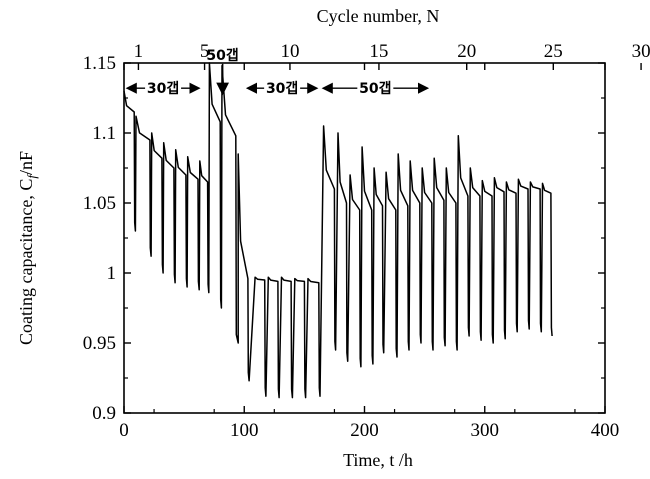  What do you see at coordinates (641, 51) in the screenshot?
I see `top-cycle-tick-label: 30` at bounding box center [641, 51].